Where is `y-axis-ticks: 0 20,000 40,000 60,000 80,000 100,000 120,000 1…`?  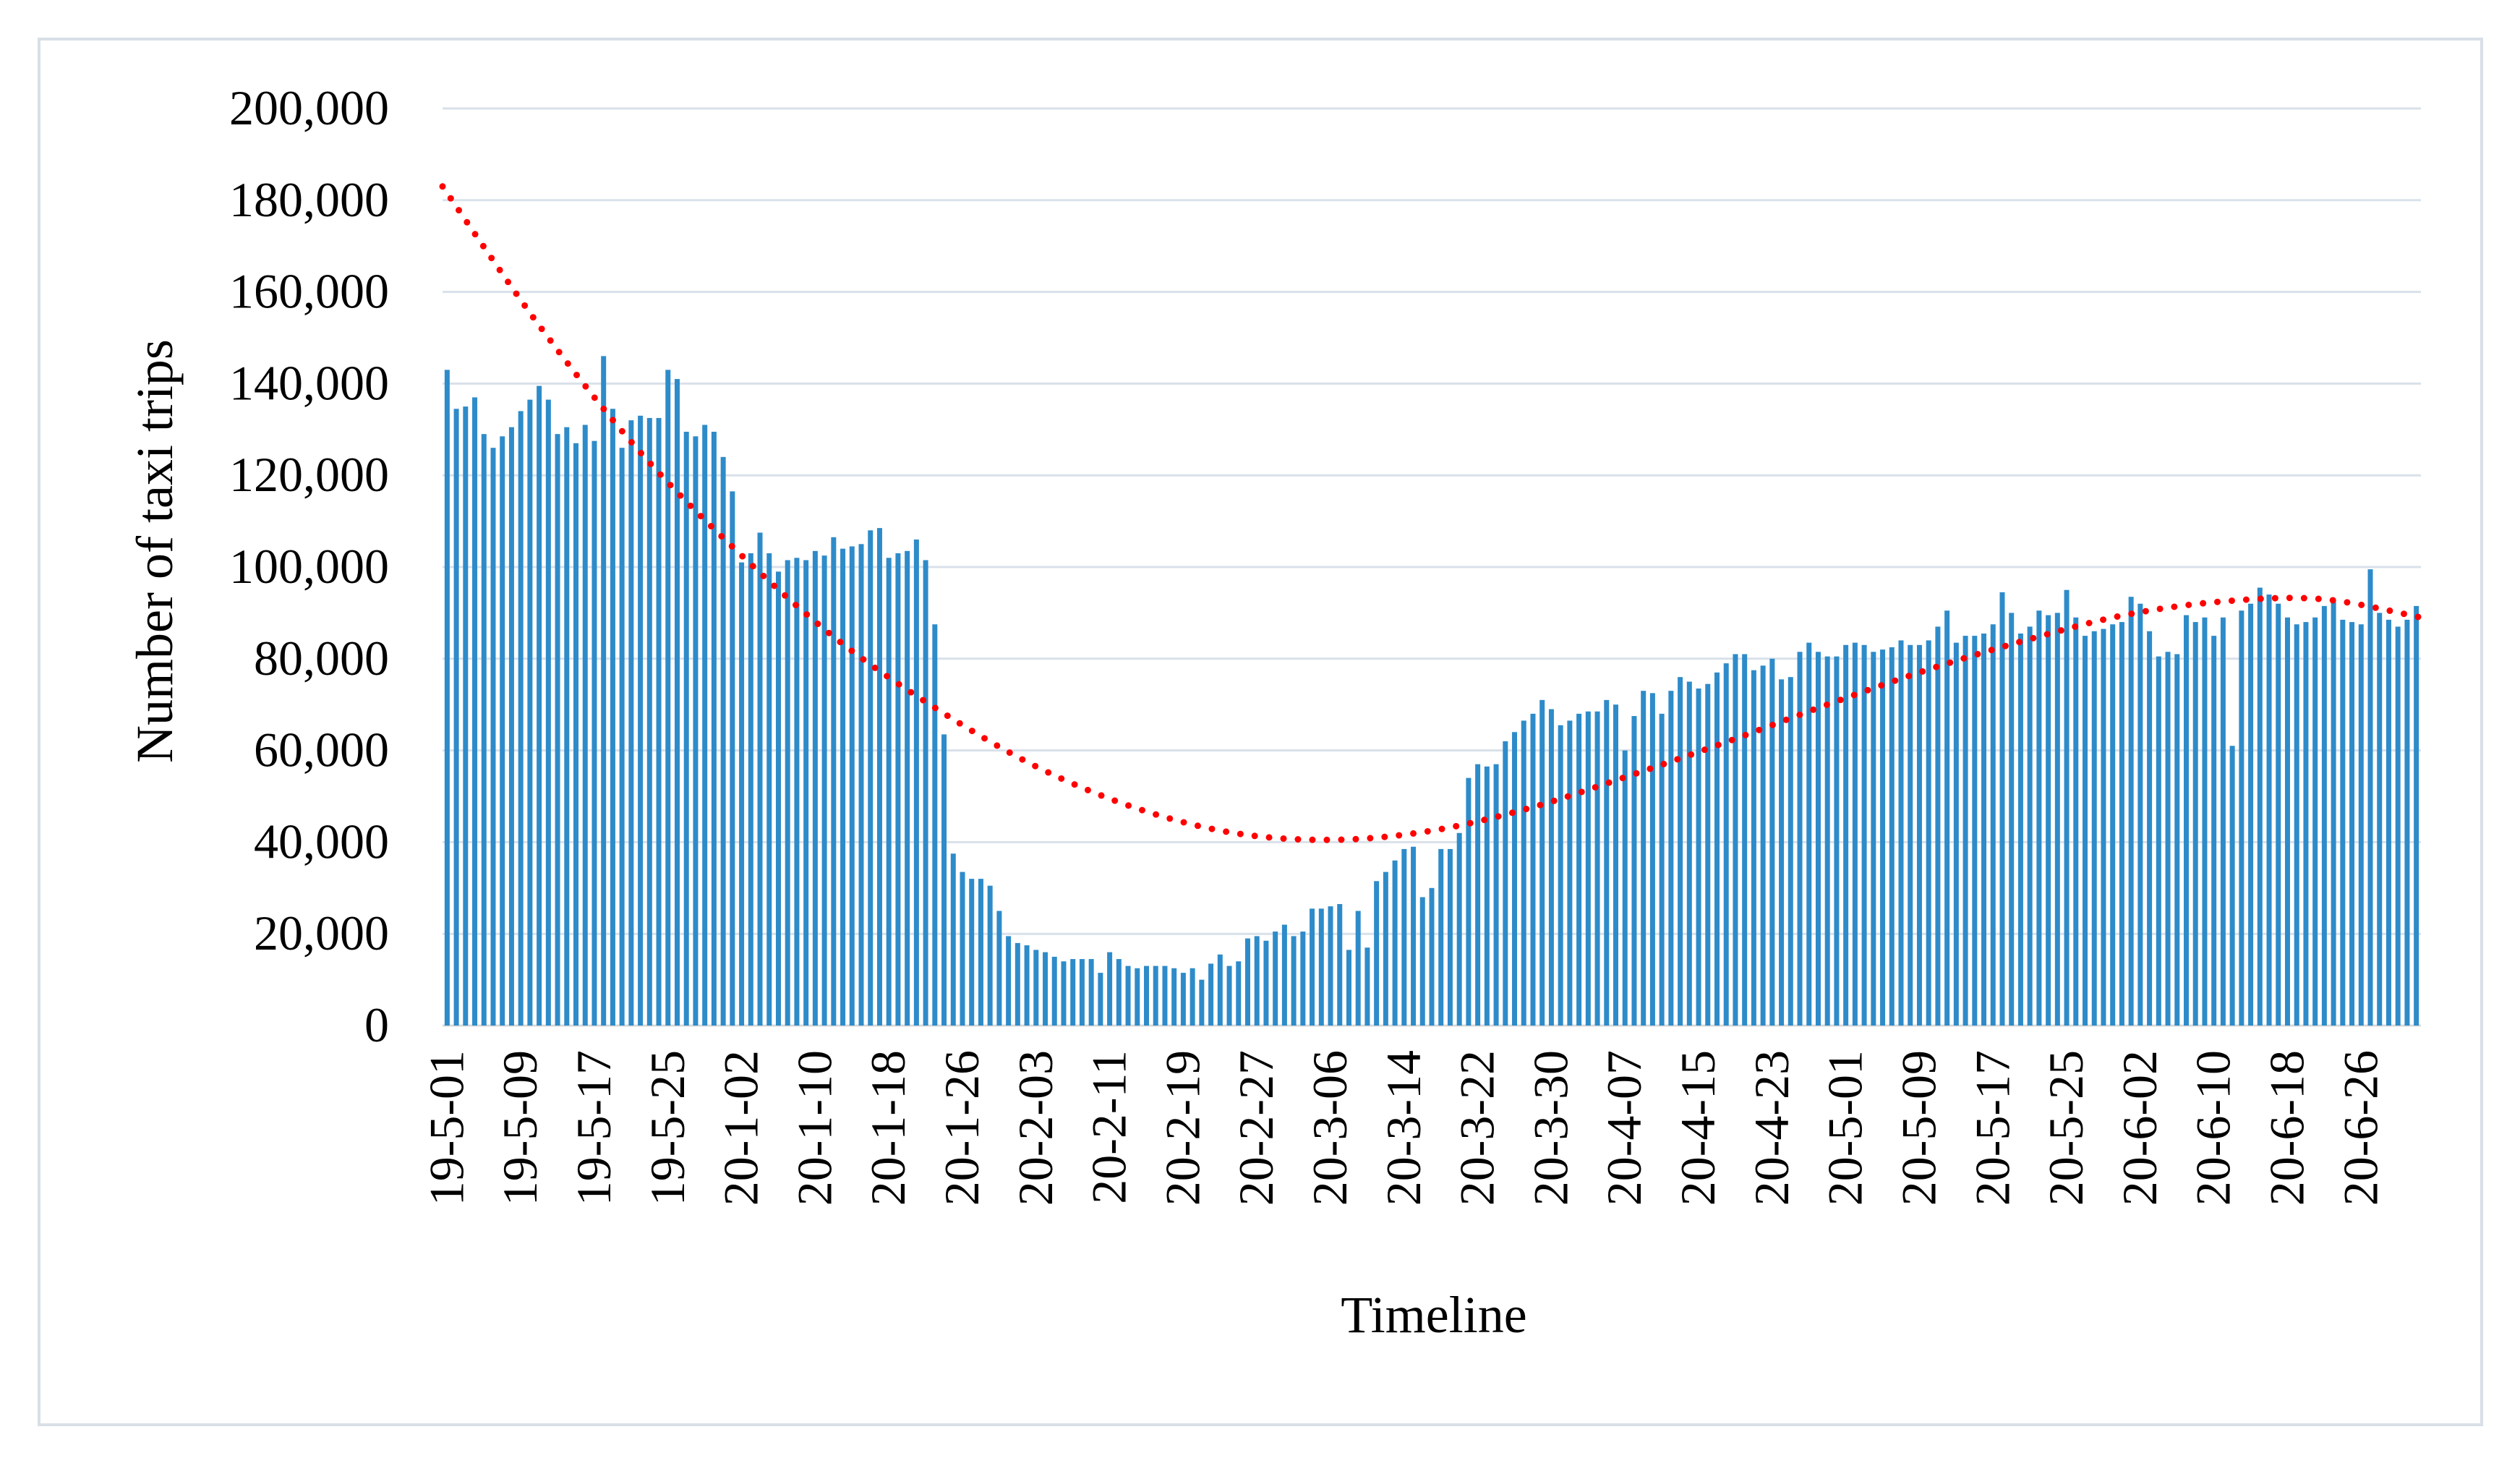
y-axis-ticks: 0 20,000 40,000 60,000 80,000 100,000 120,000 1… is located at coordinates (309, 566).